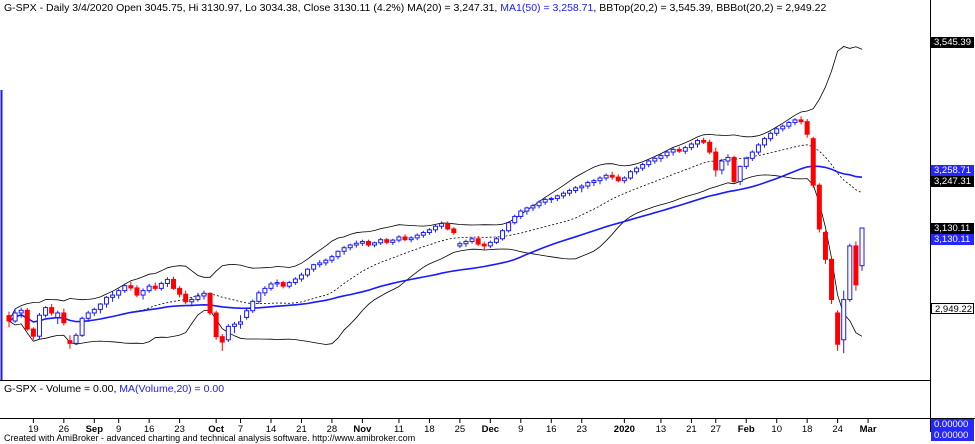 This screenshot has width=975, height=444. I want to click on price-label: 3,545.39, so click(952, 42).